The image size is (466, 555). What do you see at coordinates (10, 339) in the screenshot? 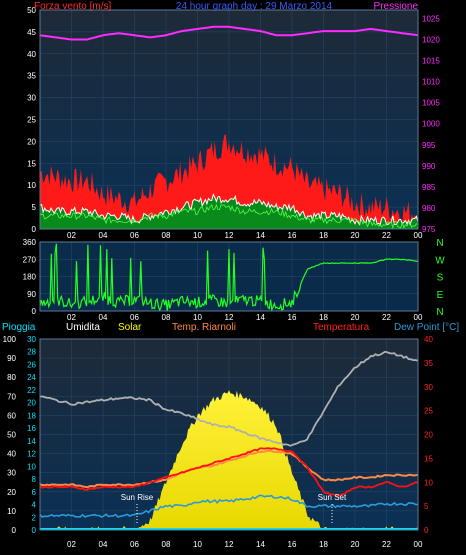
I see `humidity-axis-label: 100` at bounding box center [10, 339].